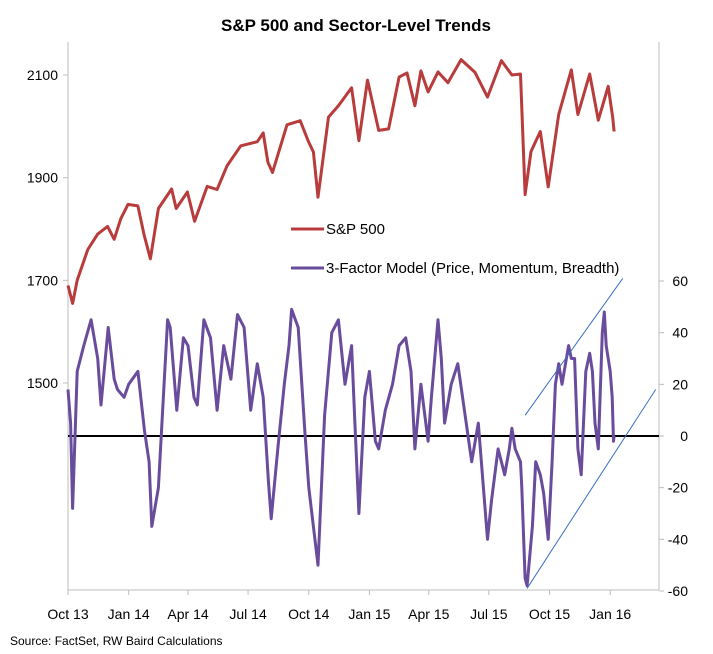 This screenshot has height=654, width=713. Describe the element at coordinates (116, 641) in the screenshot. I see `source-note: Source: FactSet, RW Baird Calculations` at that location.